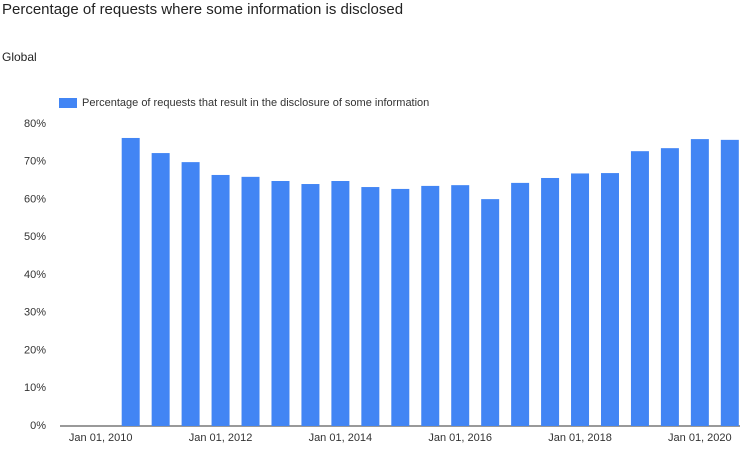 The image size is (740, 459). Describe the element at coordinates (35, 313) in the screenshot. I see `y-tick-label: 30%` at that location.